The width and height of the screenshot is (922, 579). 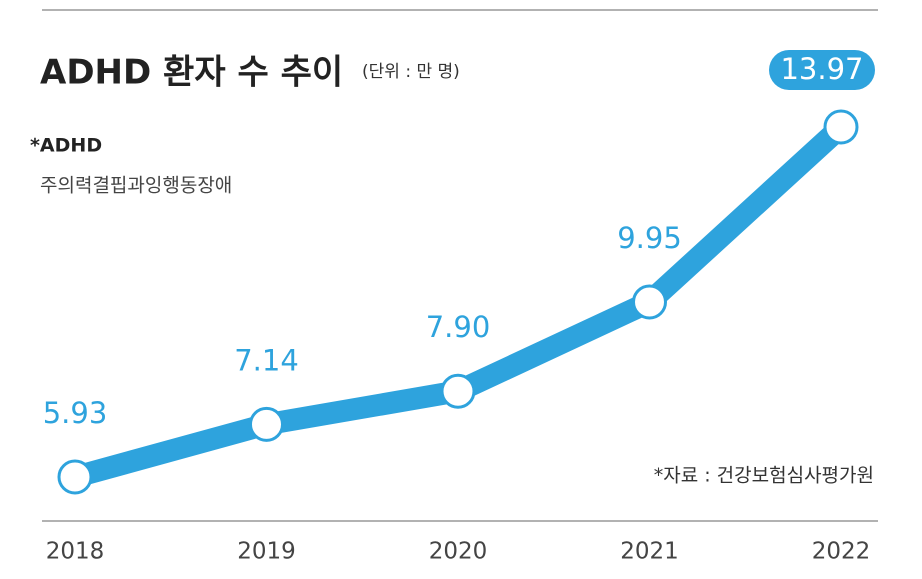 I want to click on x-tick-label: 2019, so click(x=266, y=552).